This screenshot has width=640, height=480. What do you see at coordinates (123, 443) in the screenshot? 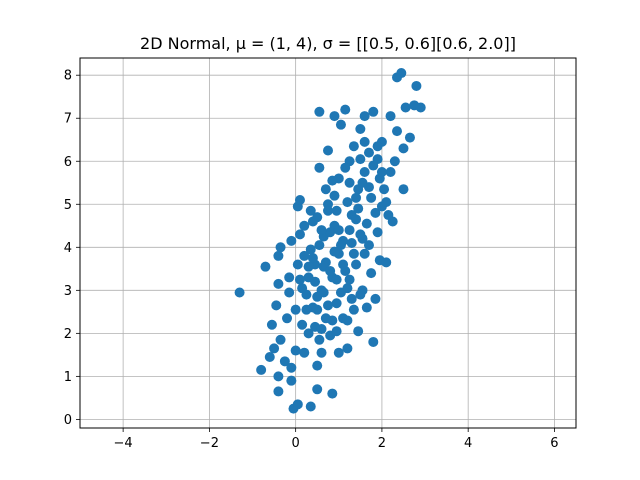
I see `x-tick-label: −4` at bounding box center [123, 443].